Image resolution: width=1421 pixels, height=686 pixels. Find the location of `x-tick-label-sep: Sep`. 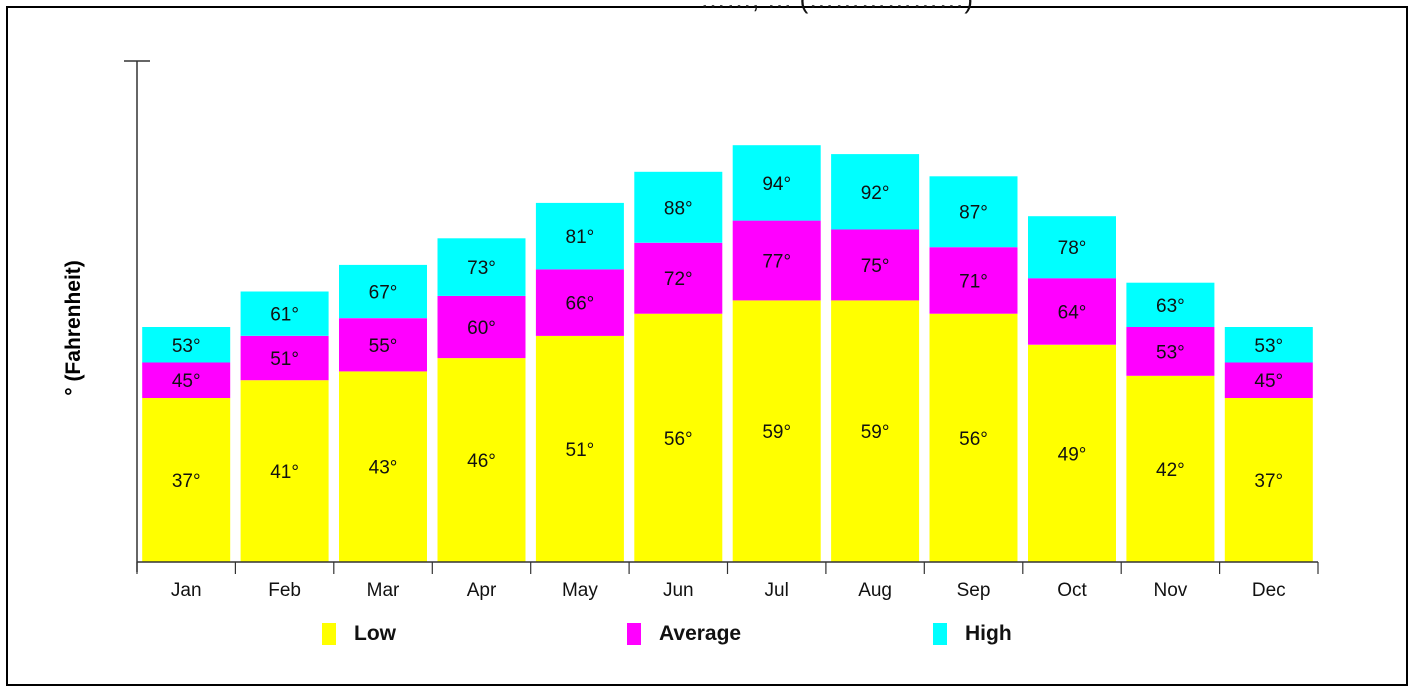

x-tick-label-sep: Sep is located at coordinates (974, 590).